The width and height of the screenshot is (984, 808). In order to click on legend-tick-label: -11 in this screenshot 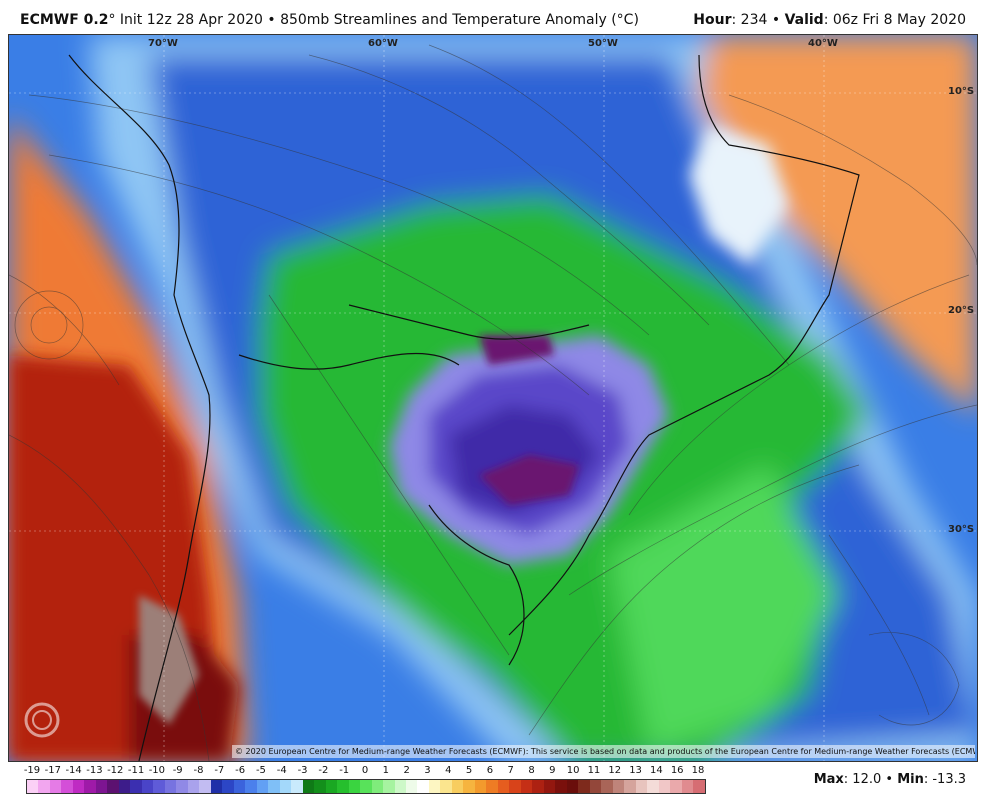, I will do `click(136, 770)`.